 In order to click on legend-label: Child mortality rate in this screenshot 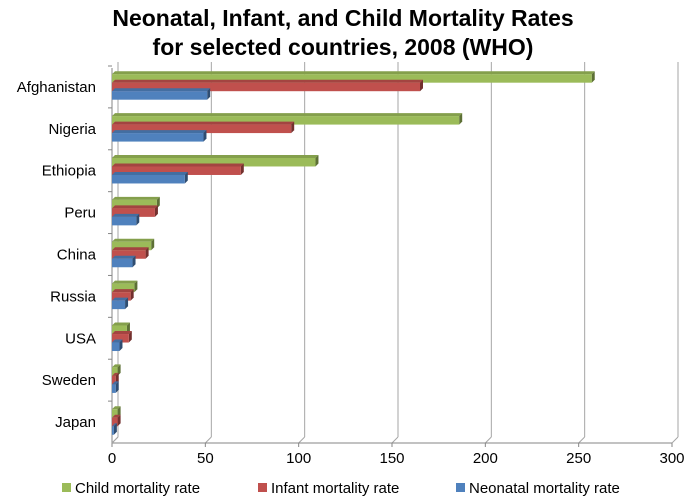, I will do `click(137, 488)`.